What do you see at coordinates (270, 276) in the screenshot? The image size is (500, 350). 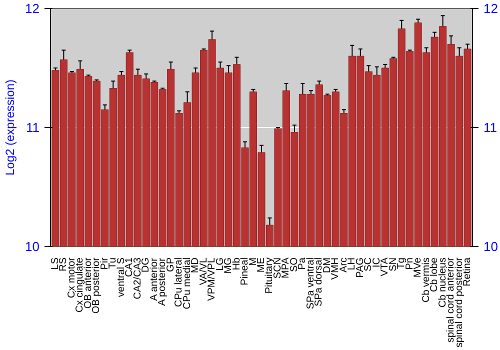 I see `x-tick-label: Pituitary` at bounding box center [270, 276].